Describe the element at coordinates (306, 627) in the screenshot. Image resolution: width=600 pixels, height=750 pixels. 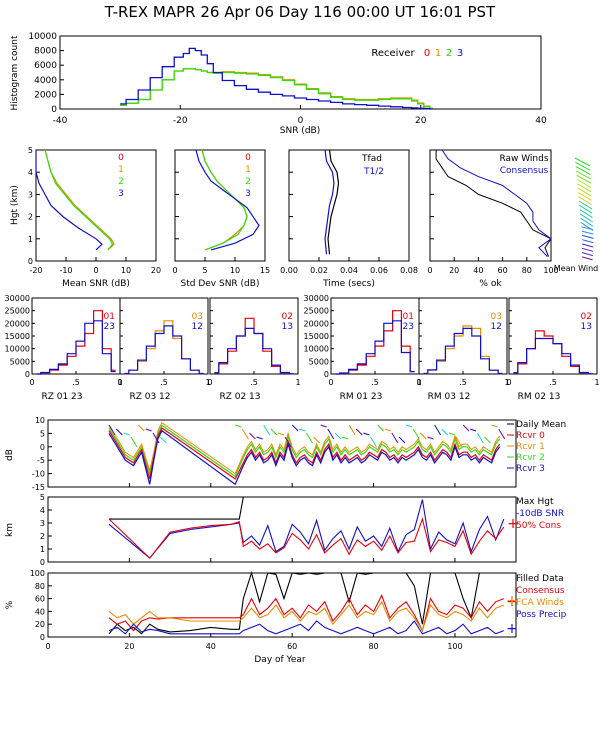
I see `filled-data-poss-precip-line` at that location.